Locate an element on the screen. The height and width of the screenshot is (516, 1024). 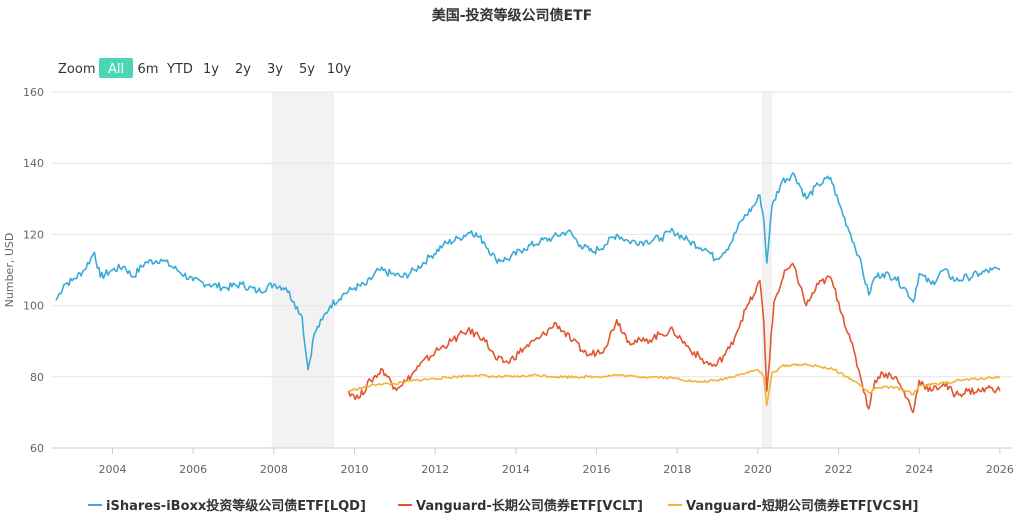
x-tick-label: 2022 is located at coordinates (839, 469).